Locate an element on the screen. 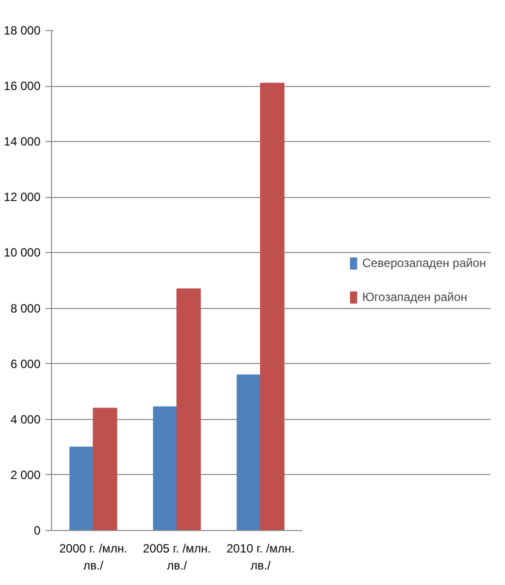 This screenshot has height=585, width=505. y-tick-label: 10 000 is located at coordinates (22, 253).